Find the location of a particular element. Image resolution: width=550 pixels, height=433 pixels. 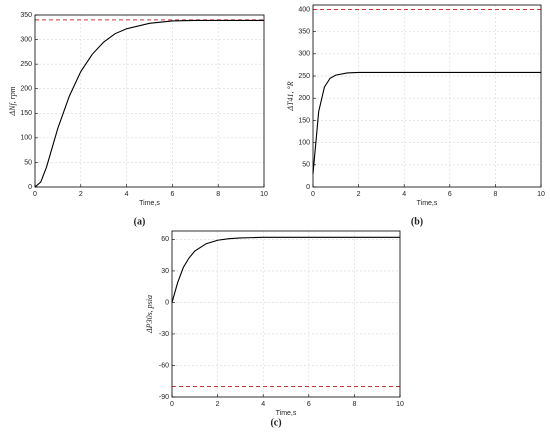

panel-caption: (c) is located at coordinates (275, 422).